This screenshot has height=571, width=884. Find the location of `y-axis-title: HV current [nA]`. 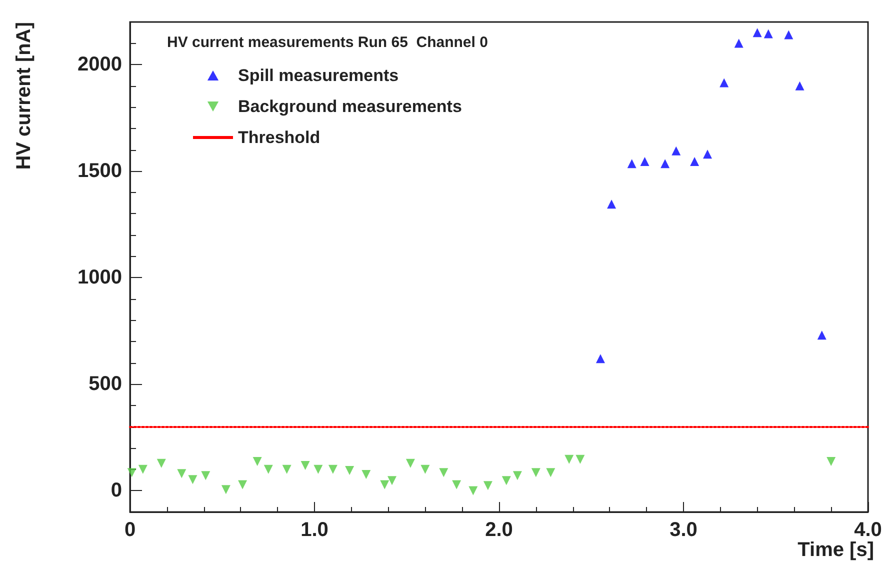

y-axis-title: HV current [nA] is located at coordinates (24, 96).